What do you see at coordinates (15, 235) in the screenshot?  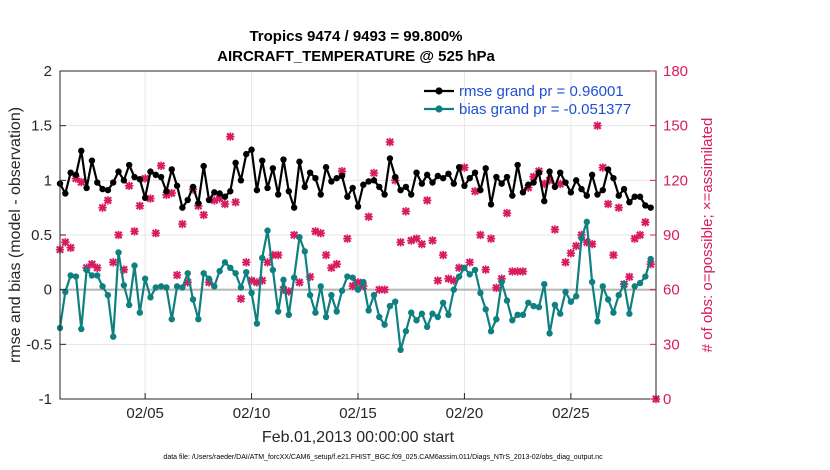 I see `y-axis-label-left: rmse and bias (model - observation)` at bounding box center [15, 235].